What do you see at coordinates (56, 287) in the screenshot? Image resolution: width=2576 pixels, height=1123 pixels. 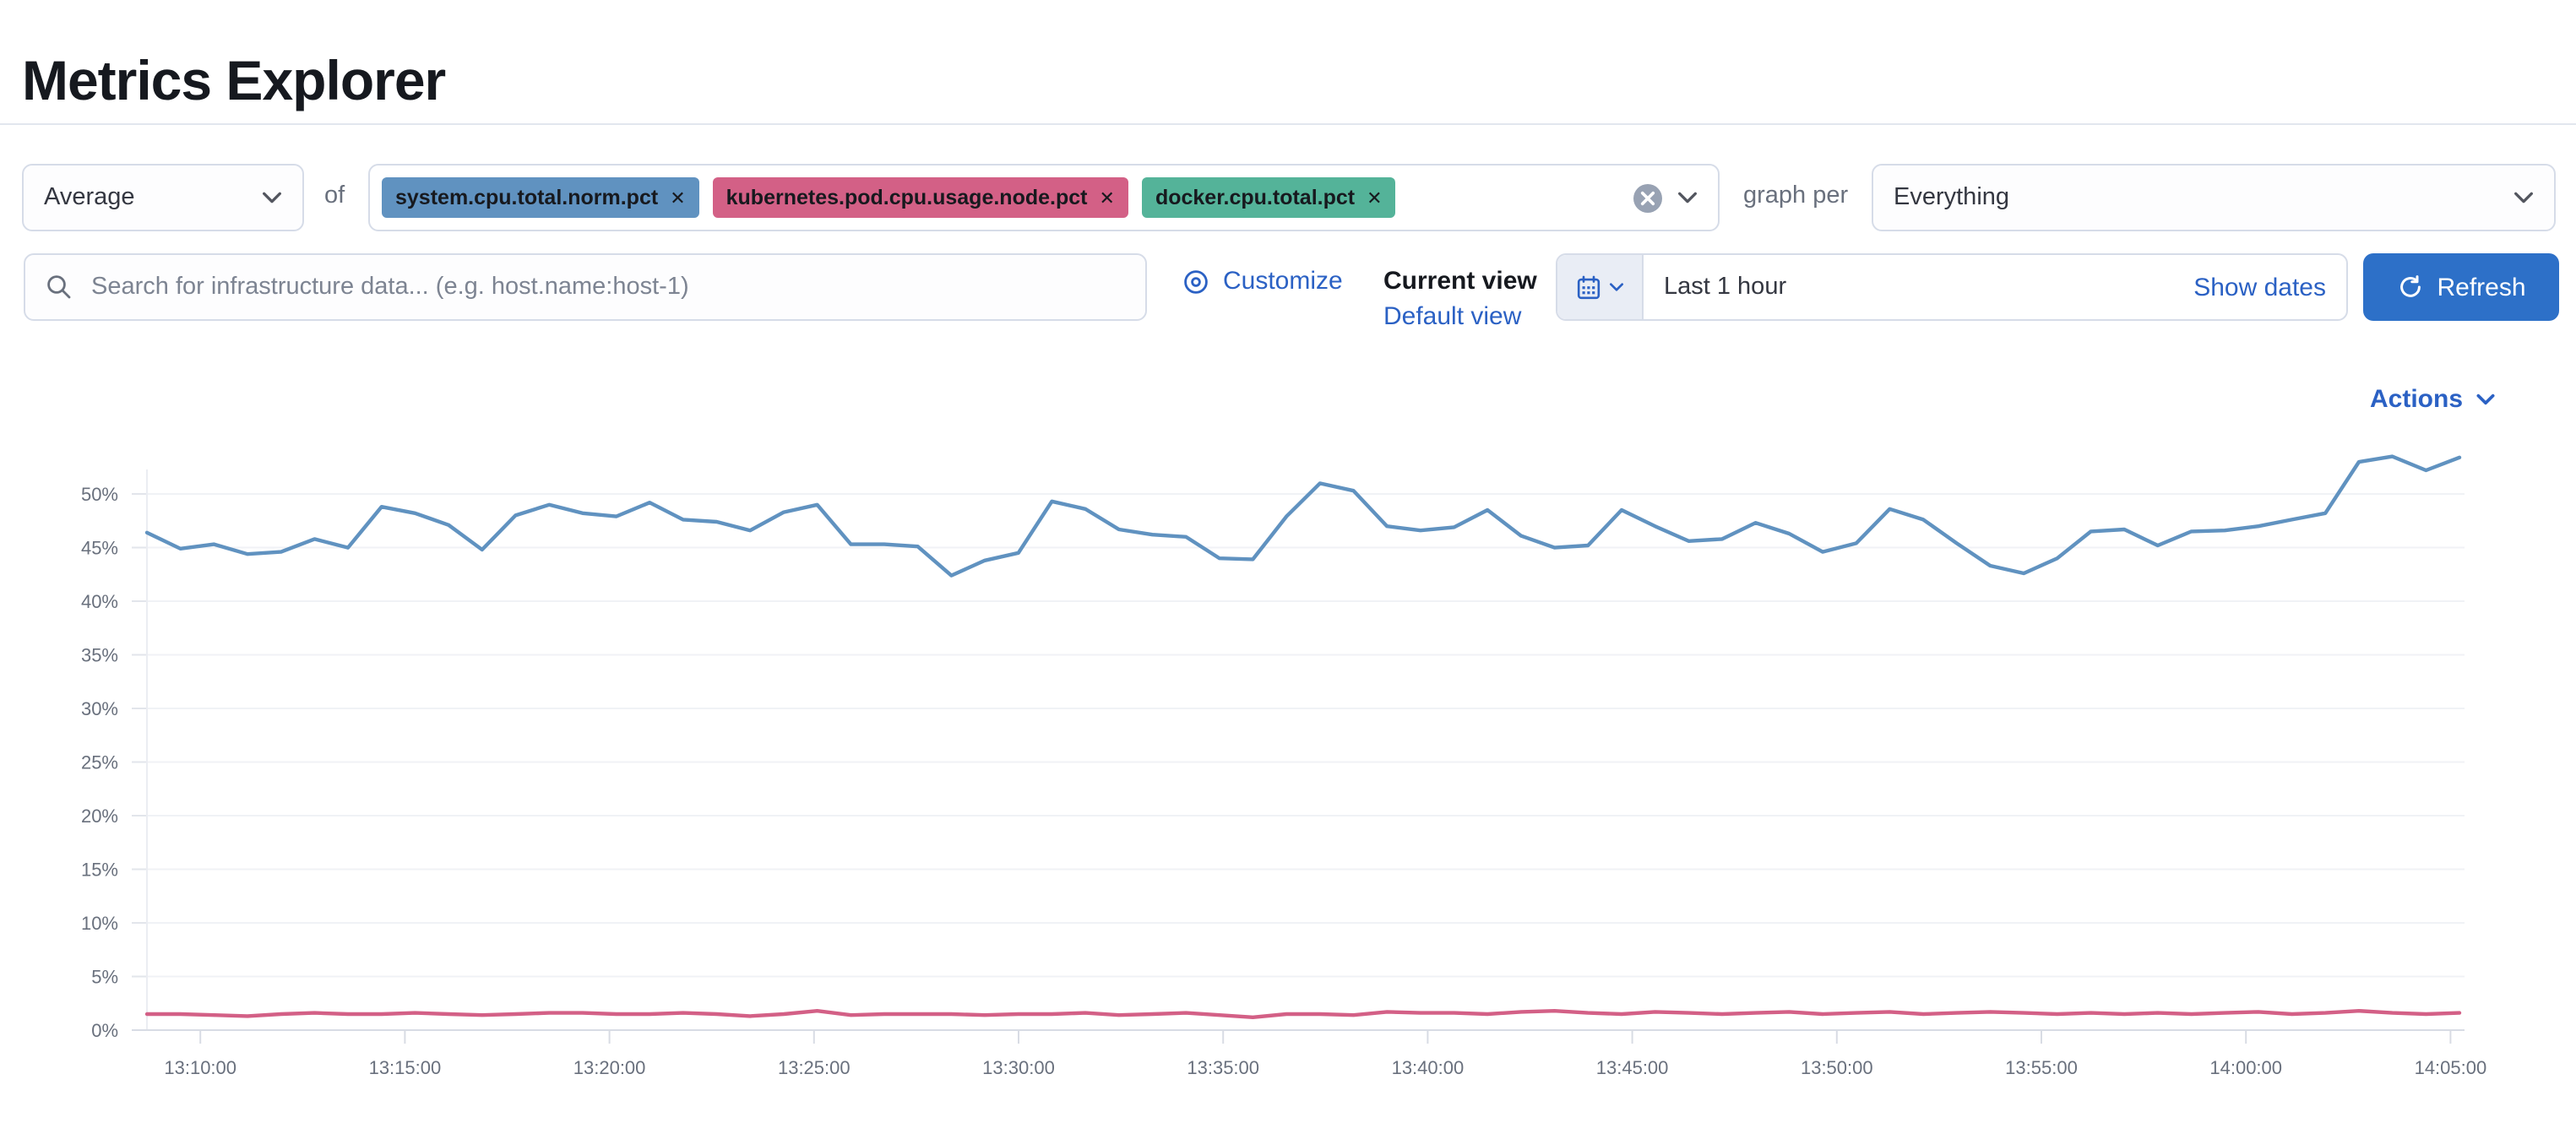 I see `search-icon` at bounding box center [56, 287].